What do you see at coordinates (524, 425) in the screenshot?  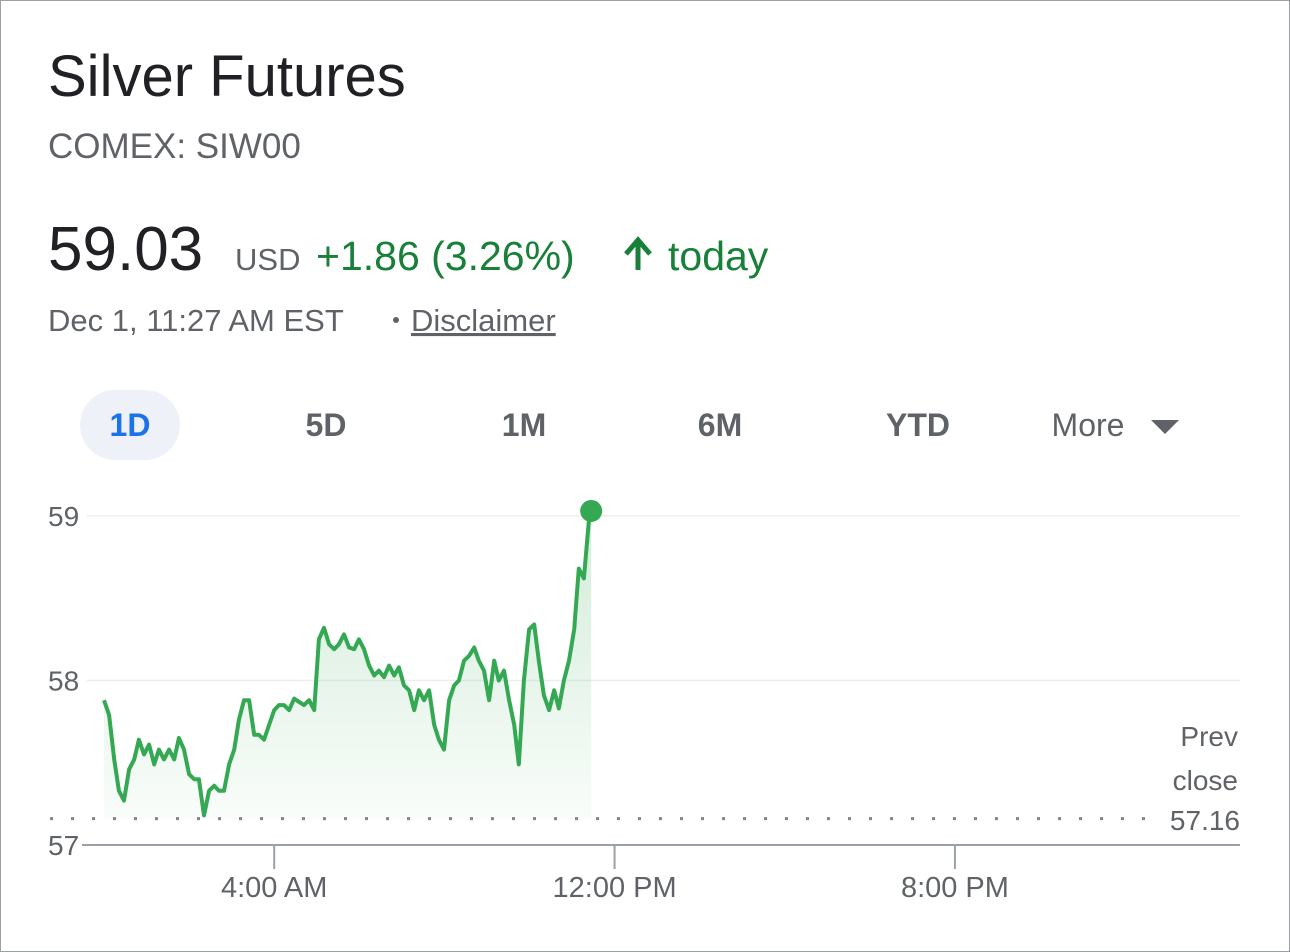 I see `tab: 1M` at bounding box center [524, 425].